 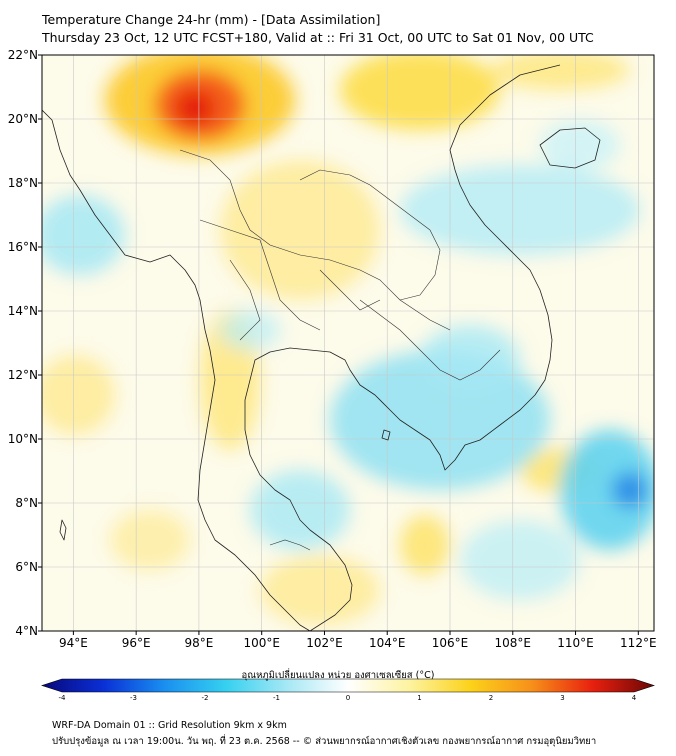 I want to click on colorbar-tick-label-2: -2, so click(x=205, y=698).